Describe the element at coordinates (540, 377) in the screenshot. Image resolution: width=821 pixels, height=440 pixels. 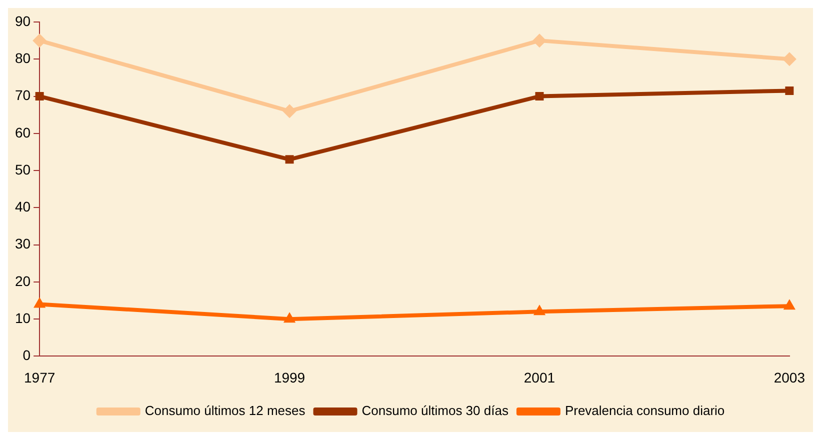
I see `x-tick-label: 2001` at that location.